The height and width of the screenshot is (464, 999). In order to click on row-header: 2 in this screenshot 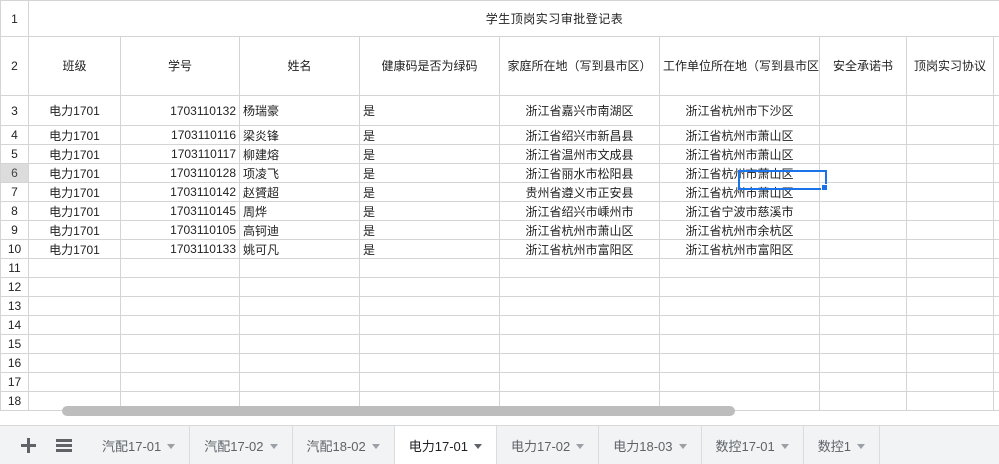, I will do `click(14, 66)`.